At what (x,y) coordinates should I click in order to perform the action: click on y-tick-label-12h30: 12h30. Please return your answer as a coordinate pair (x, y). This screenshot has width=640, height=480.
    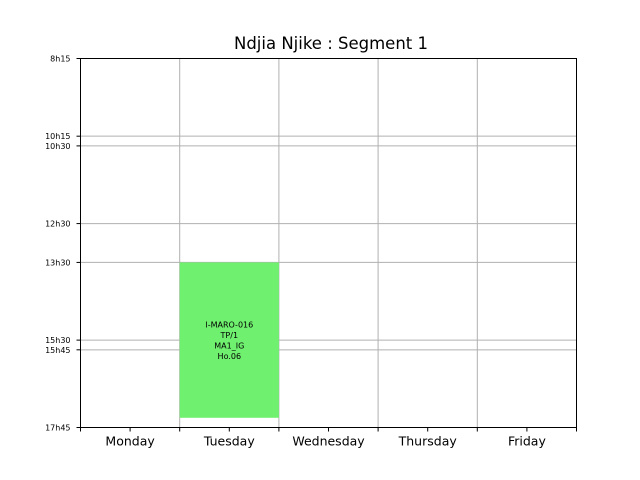
    Looking at the image, I should click on (57, 224).